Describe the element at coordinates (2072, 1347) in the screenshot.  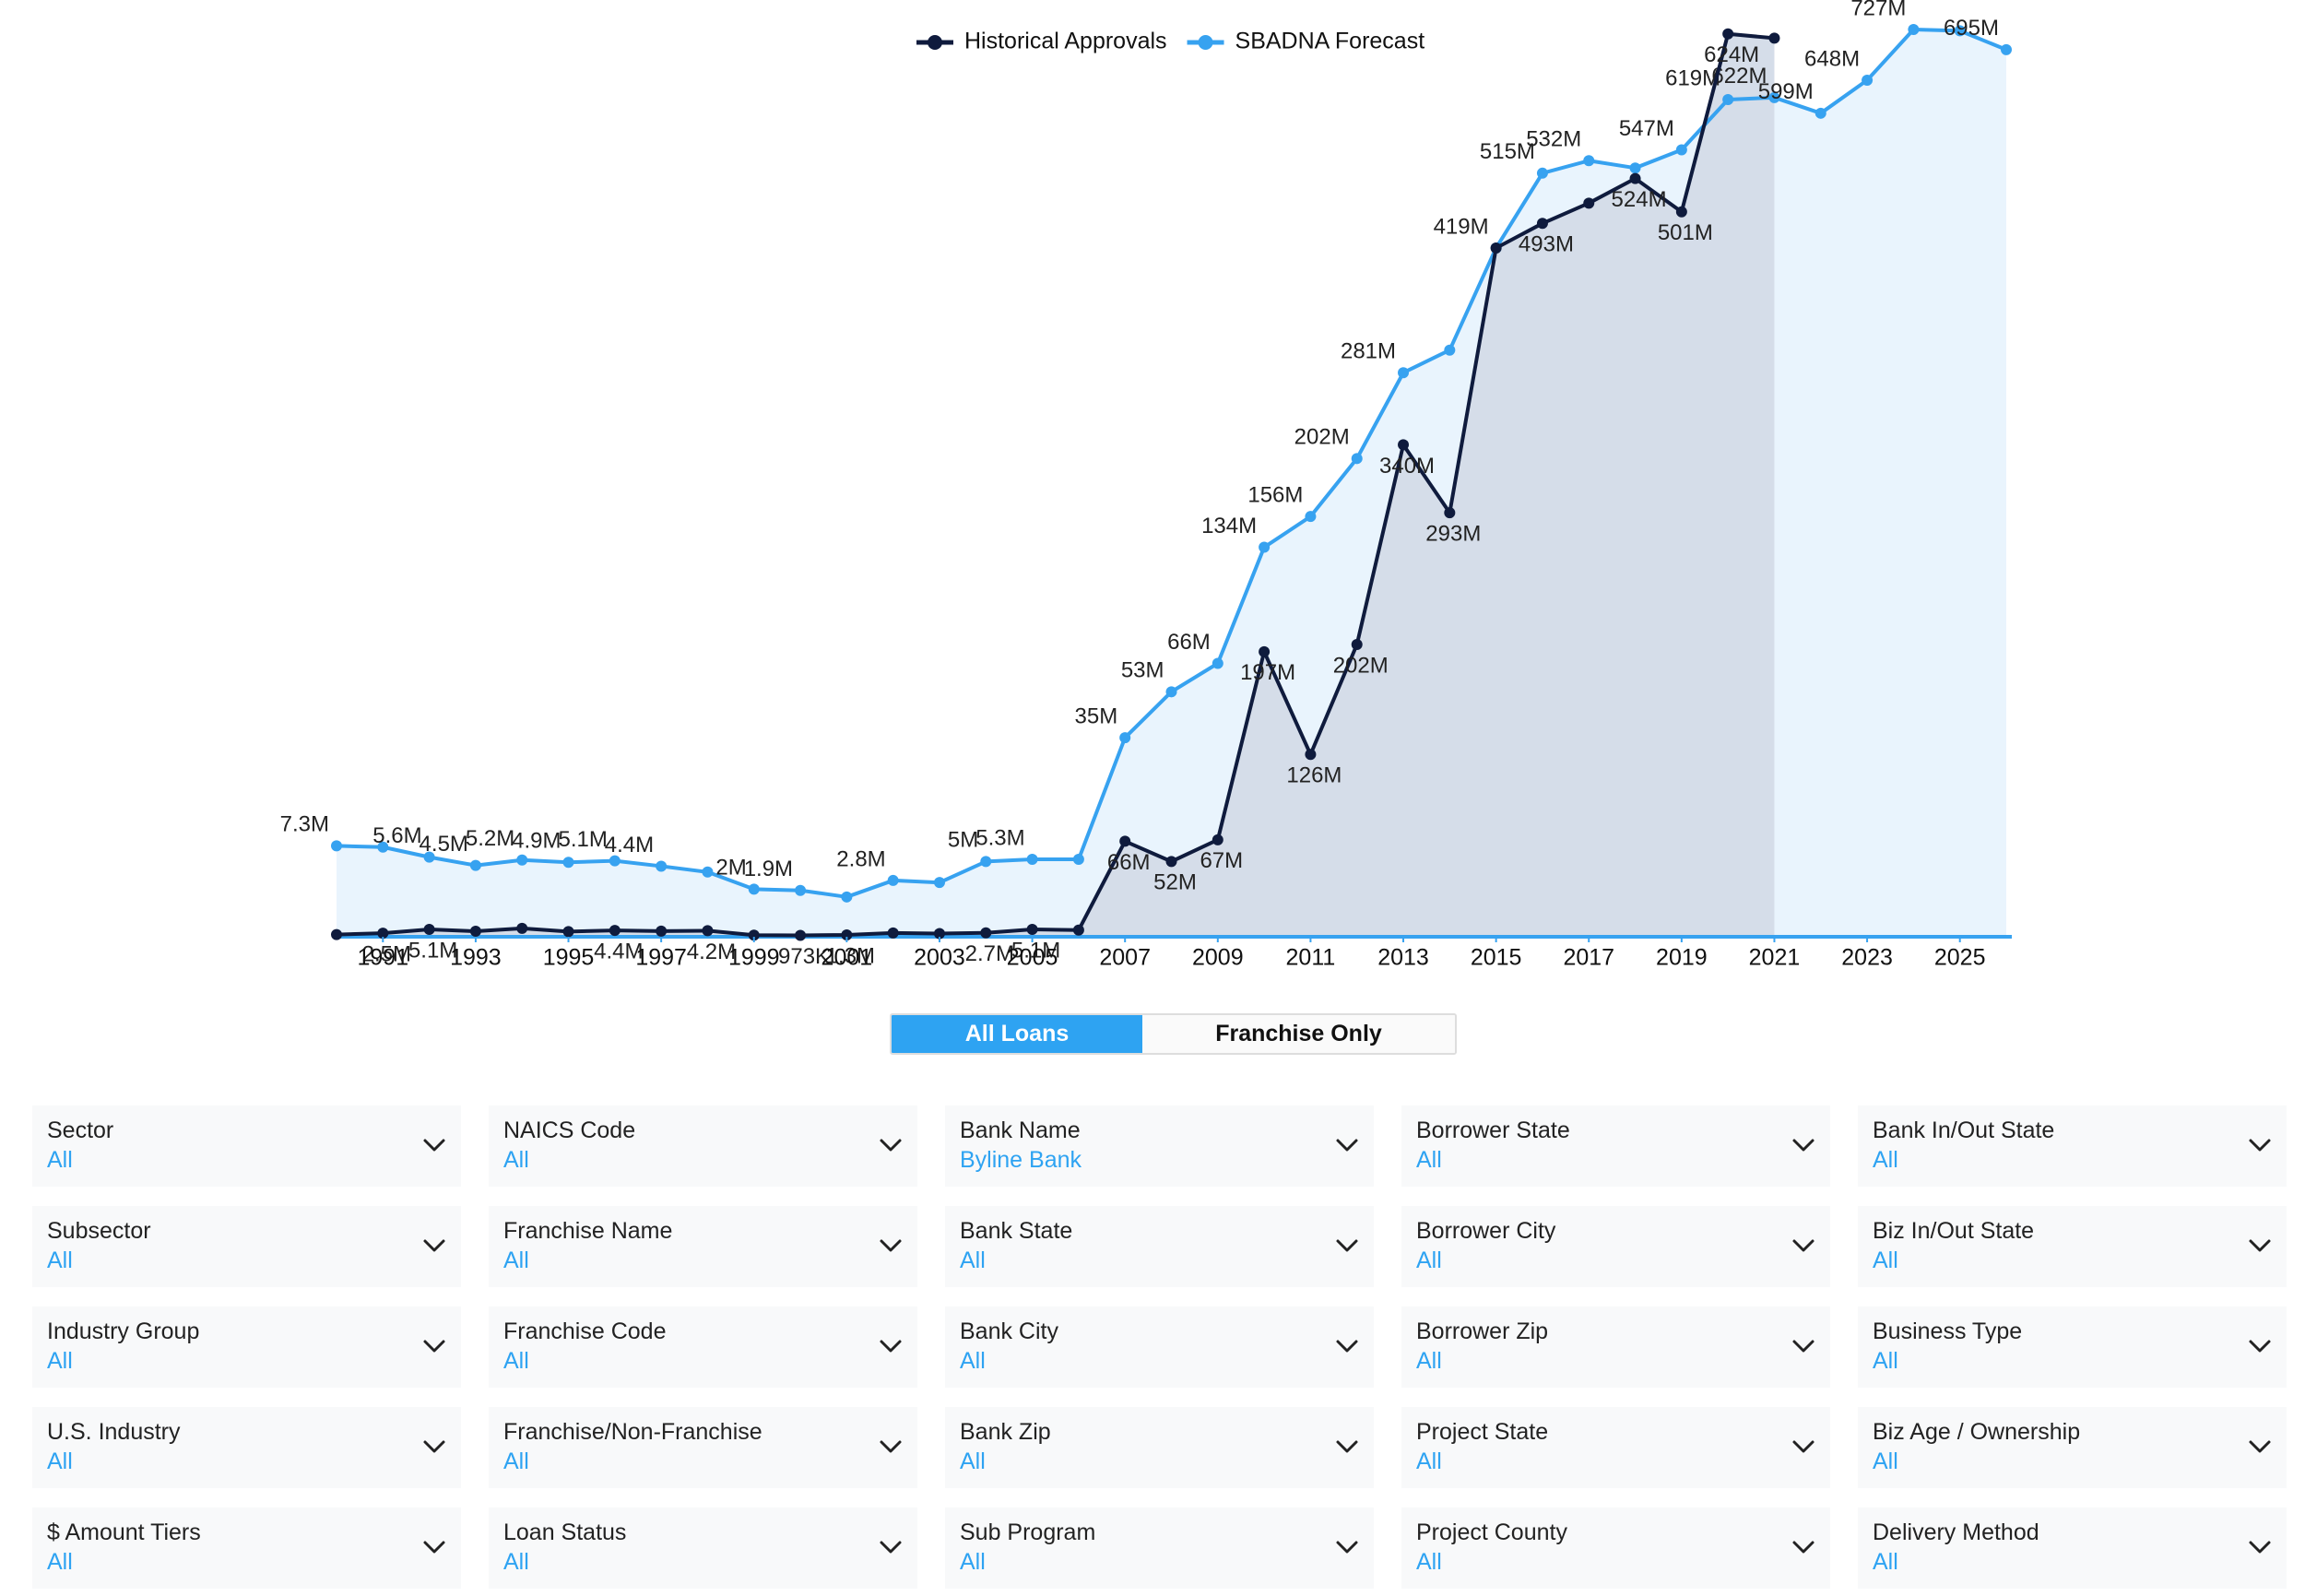
I see `filter-dropdown: Business Type All` at that location.